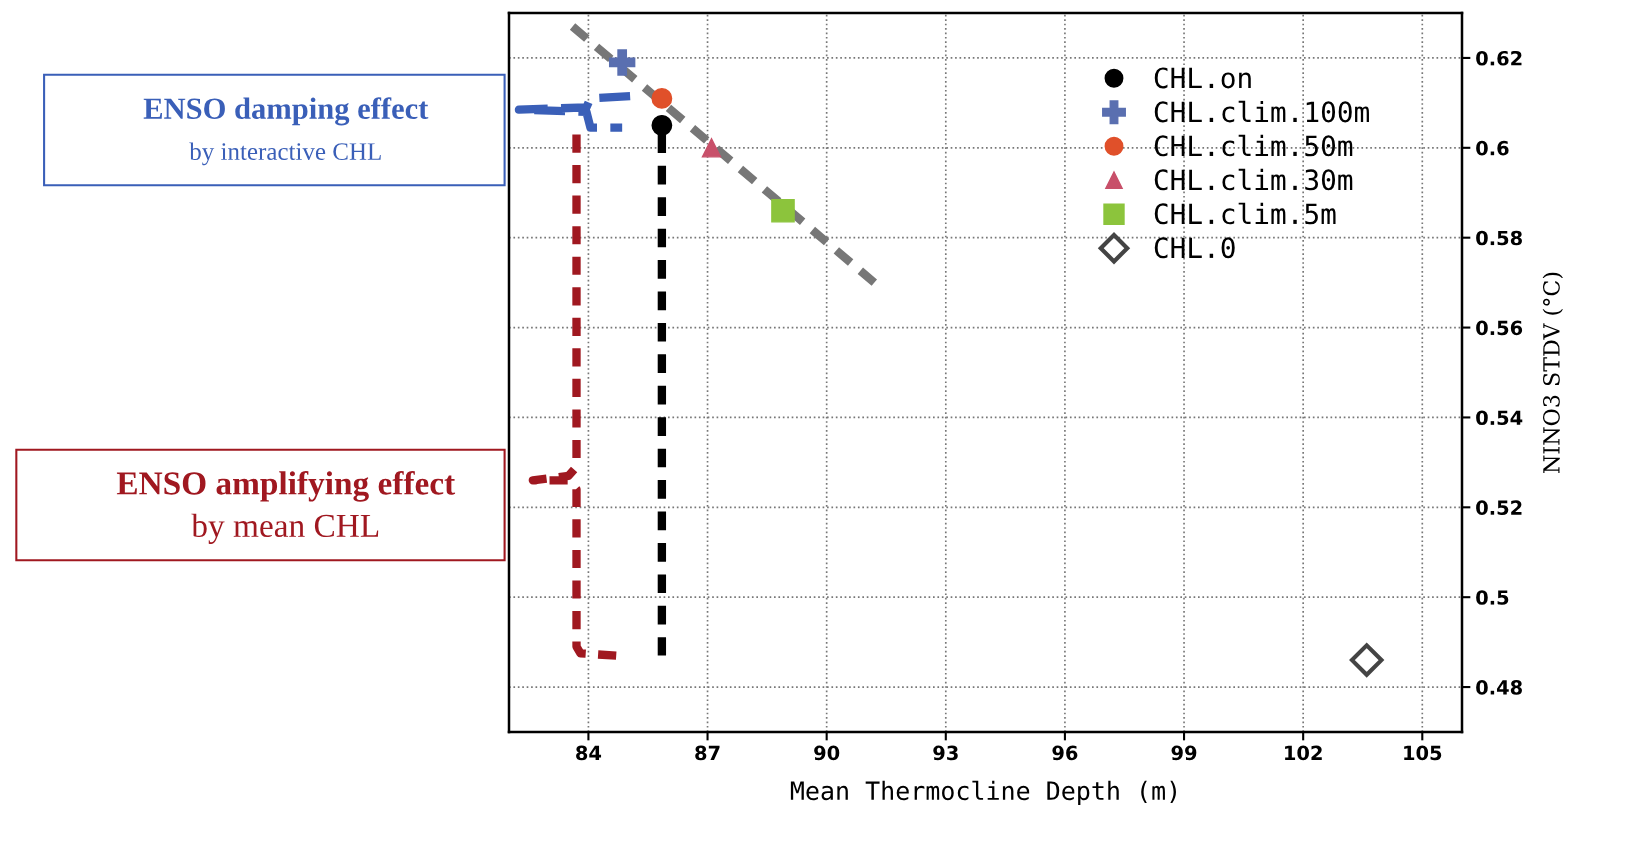 This screenshot has height=850, width=1633. I want to click on y-tick-label: 0.54, so click(1499, 418).